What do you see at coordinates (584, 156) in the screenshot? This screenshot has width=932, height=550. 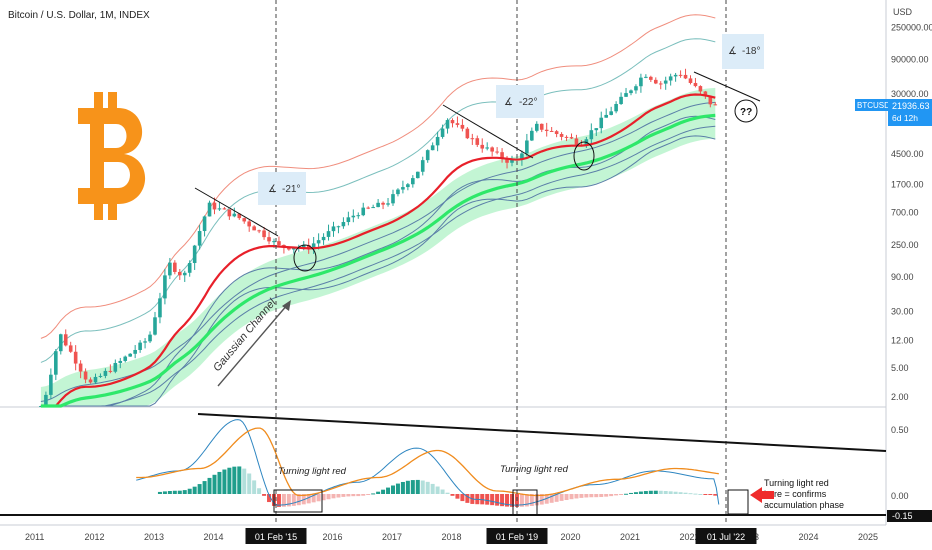 I see `circle-2020` at bounding box center [584, 156].